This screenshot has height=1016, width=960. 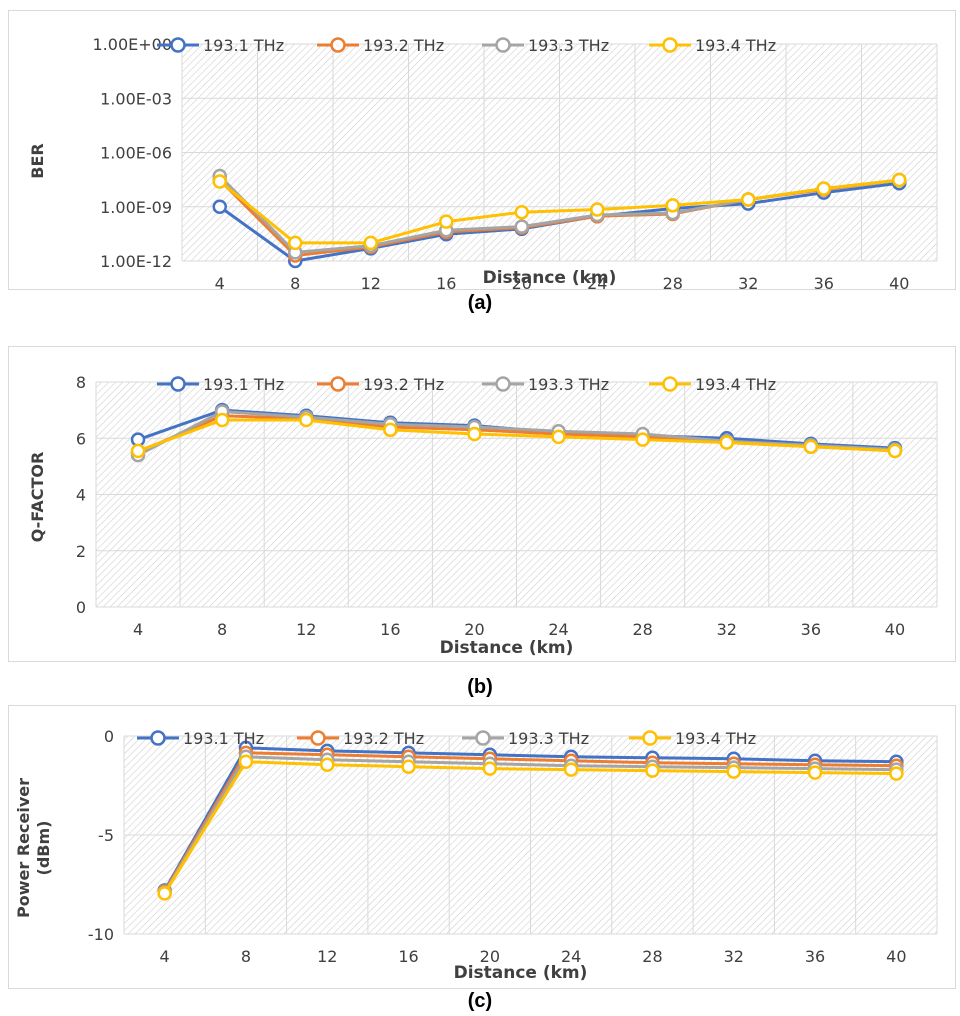 What do you see at coordinates (106, 835) in the screenshot?
I see `y-tick-label: -5` at bounding box center [106, 835].